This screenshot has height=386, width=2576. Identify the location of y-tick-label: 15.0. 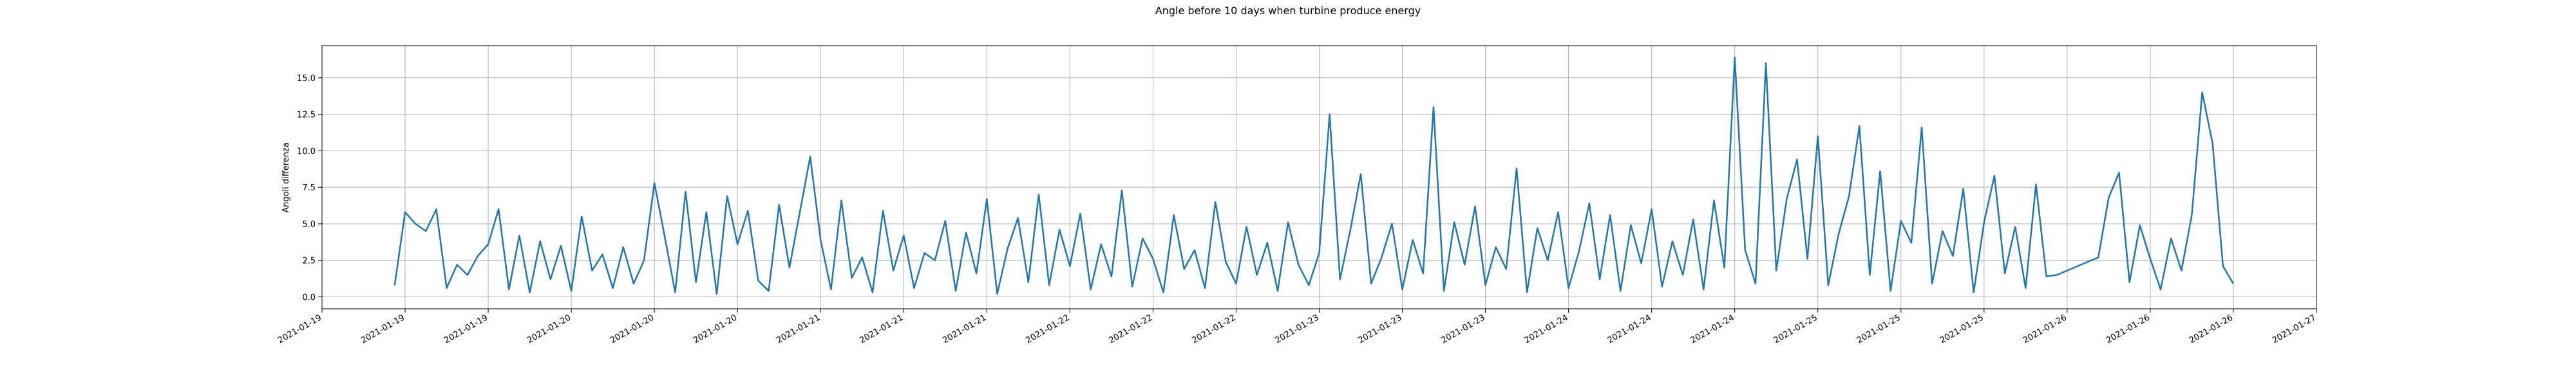
(306, 79).